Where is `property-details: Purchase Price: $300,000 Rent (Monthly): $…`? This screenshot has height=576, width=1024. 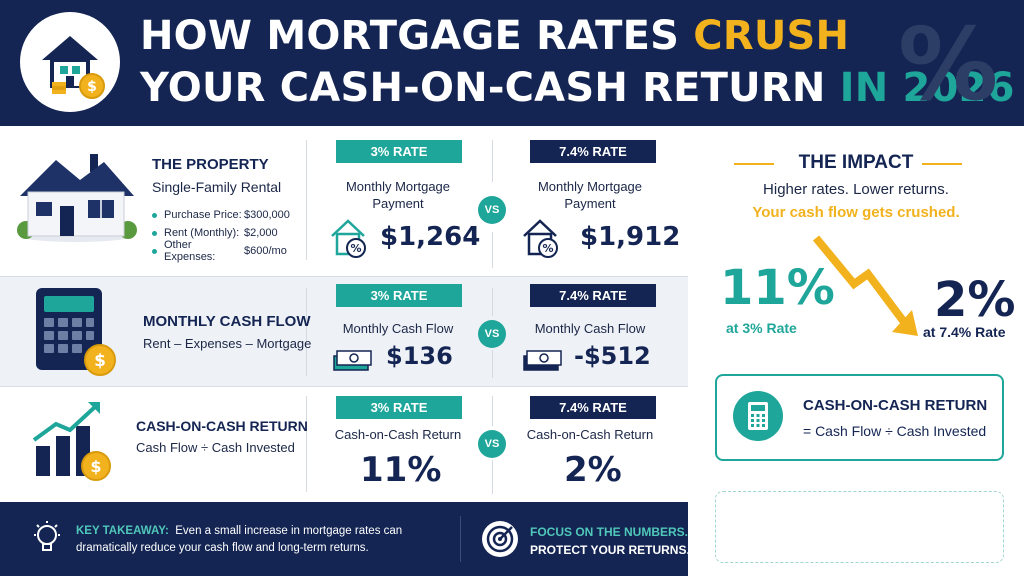 property-details: Purchase Price: $300,000 Rent (Monthly): $… is located at coordinates (221, 234).